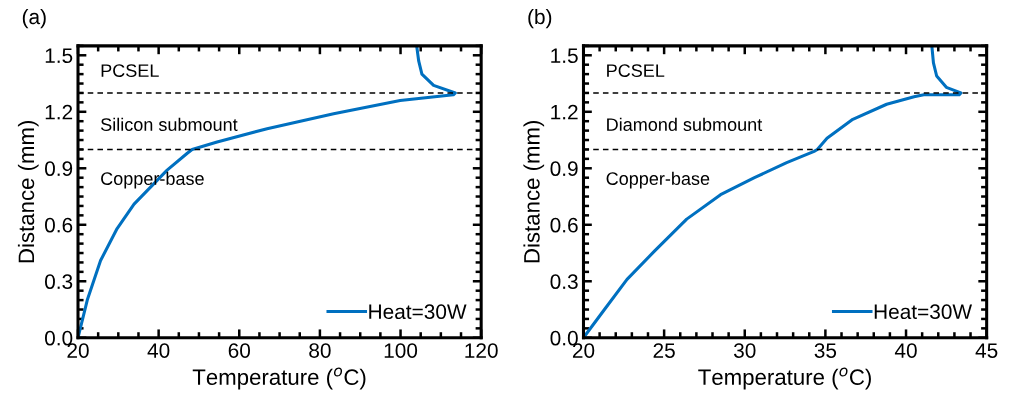  What do you see at coordinates (239, 350) in the screenshot?
I see `x-tick-label: 60` at bounding box center [239, 350].